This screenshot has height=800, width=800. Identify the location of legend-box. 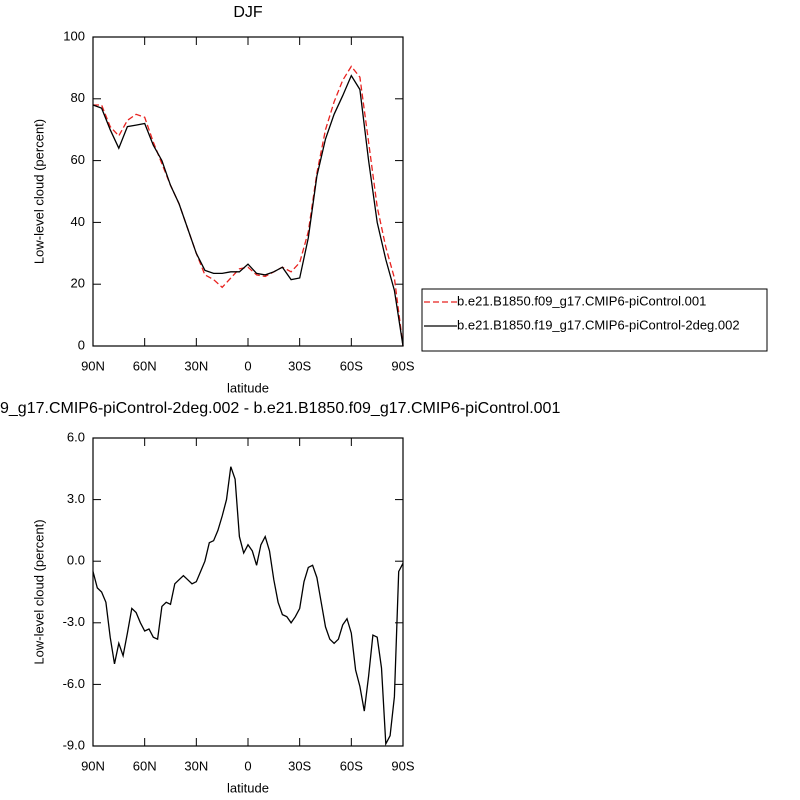
(594, 320).